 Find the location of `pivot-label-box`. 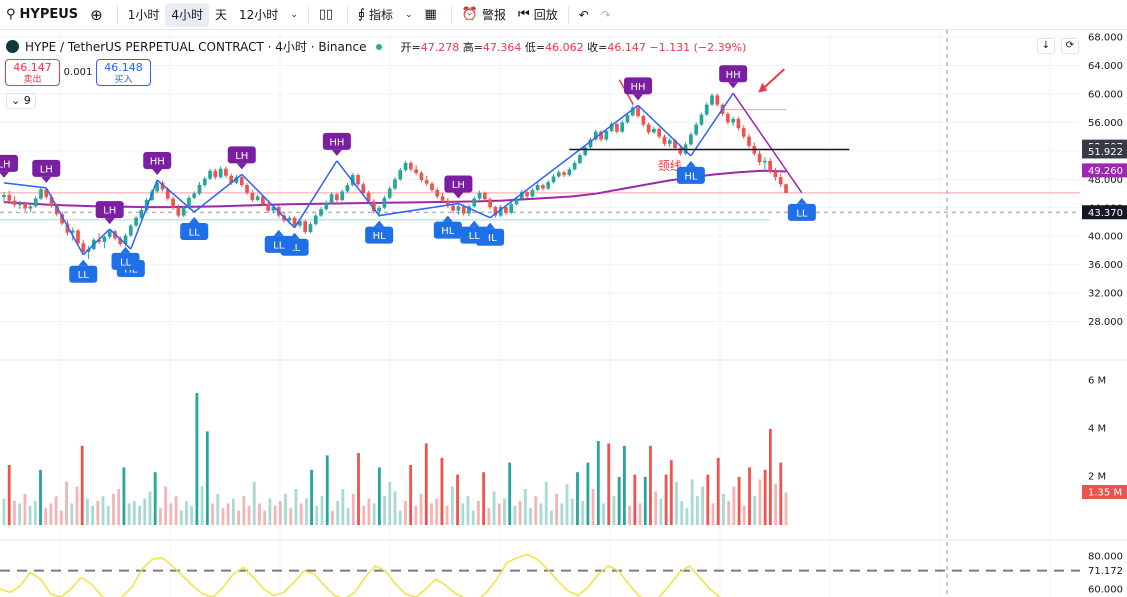

pivot-label-box is located at coordinates (336, 141).